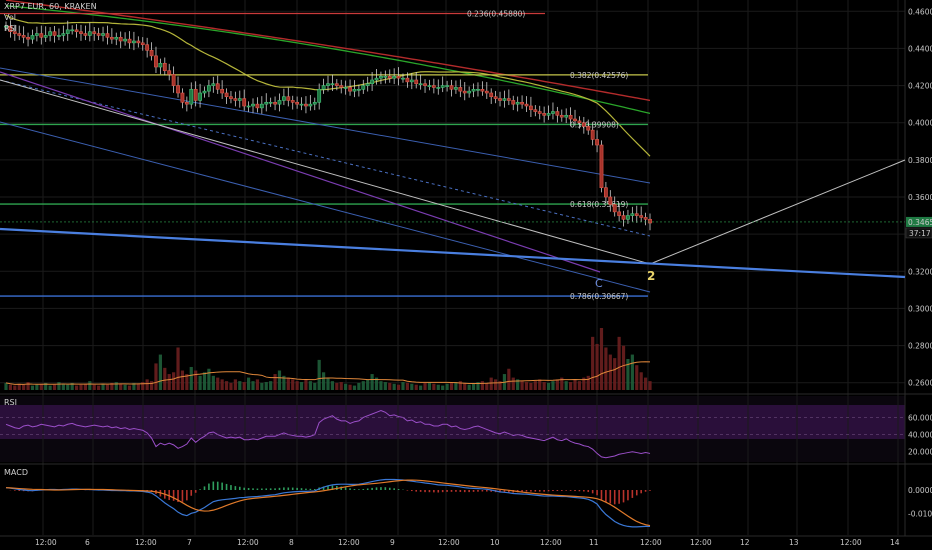 The height and width of the screenshot is (550, 932). What do you see at coordinates (599, 296) in the screenshot?
I see `fib-level-label: 0.786(0.30667)` at bounding box center [599, 296].